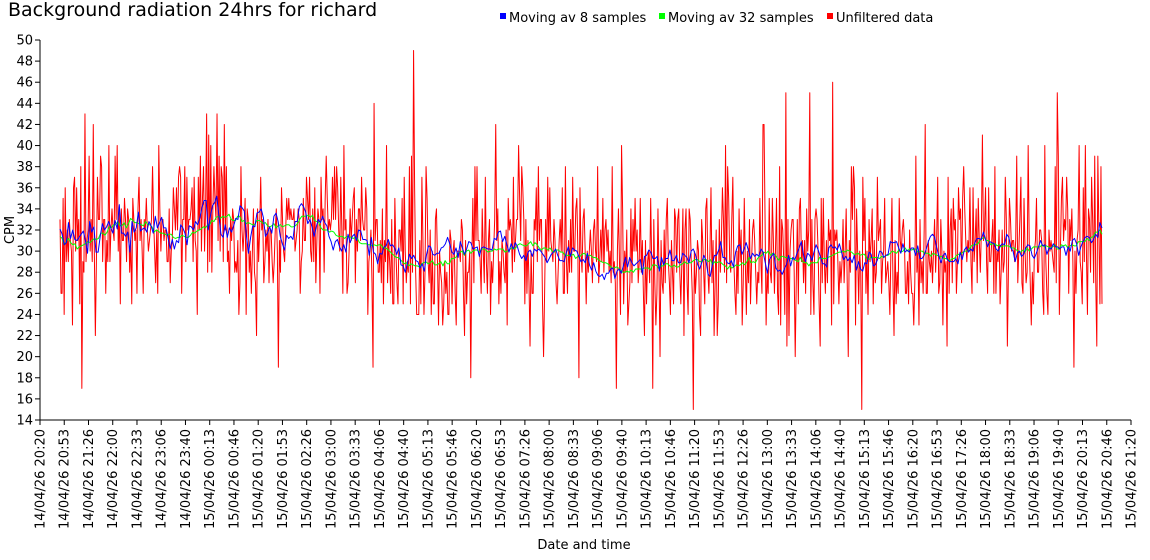  Describe the element at coordinates (331, 479) in the screenshot. I see `x-tick-label: 15/04/26 03:00` at that location.